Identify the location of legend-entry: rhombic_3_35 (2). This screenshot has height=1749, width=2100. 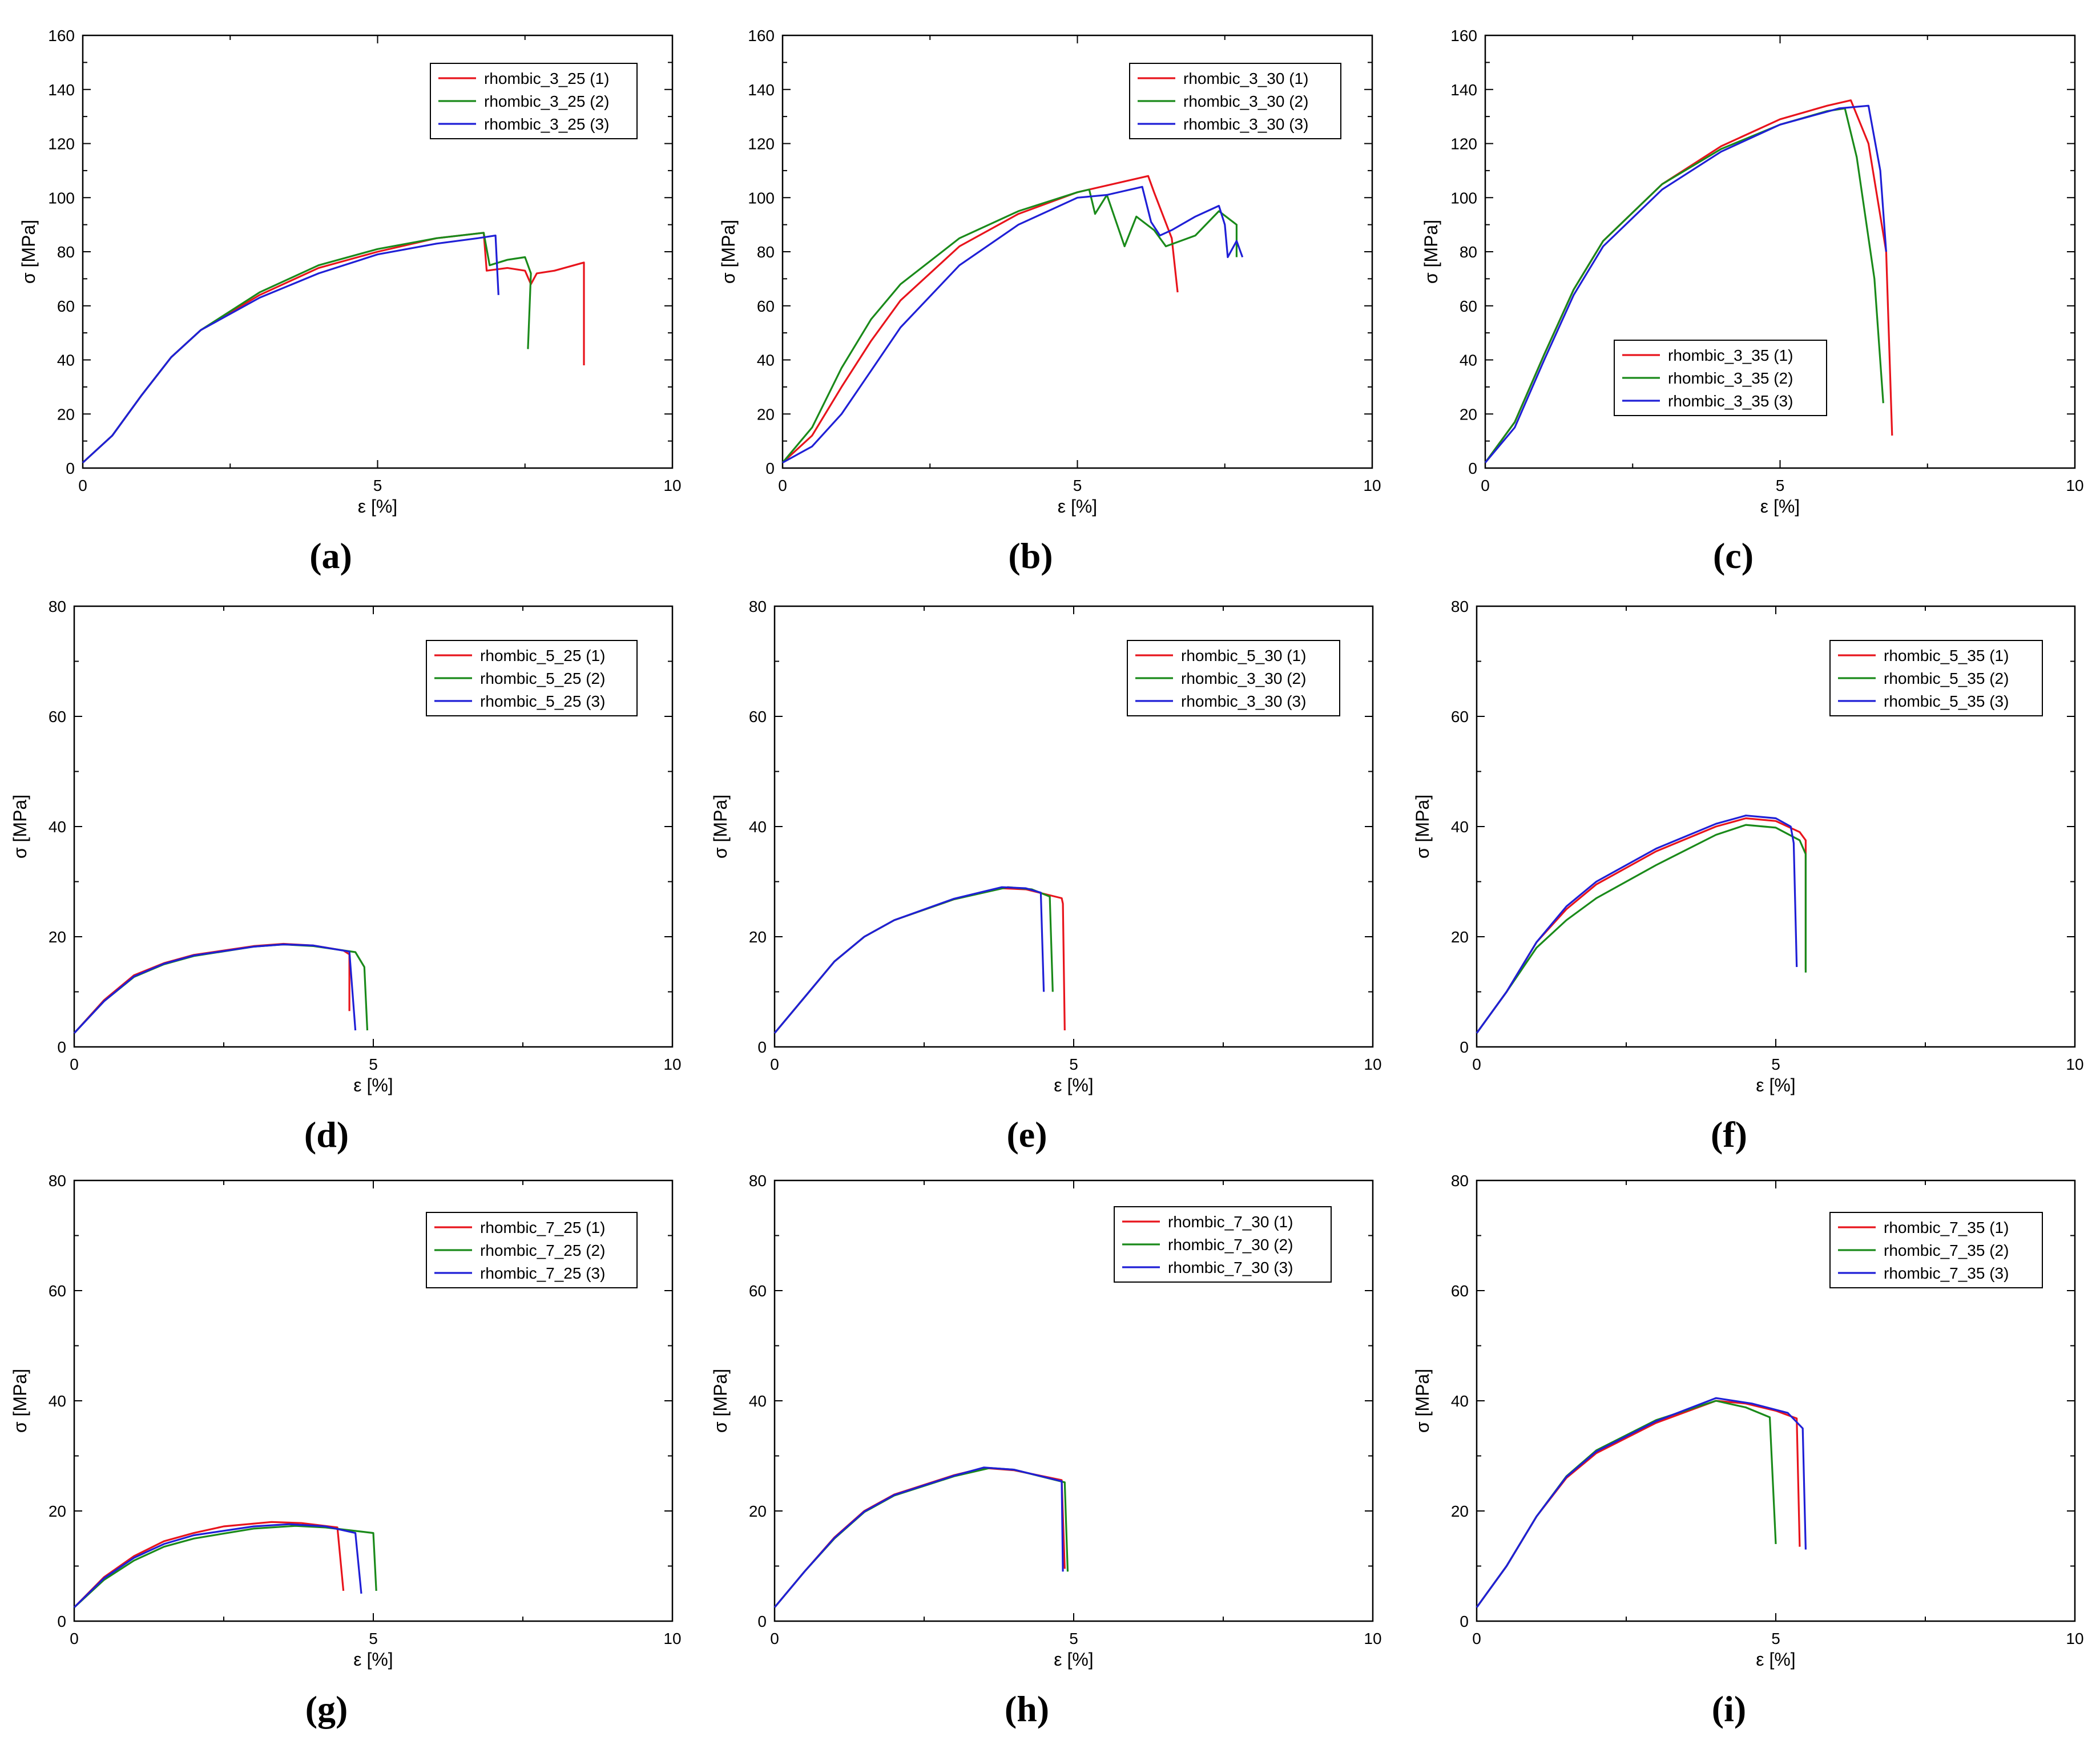
(1730, 378).